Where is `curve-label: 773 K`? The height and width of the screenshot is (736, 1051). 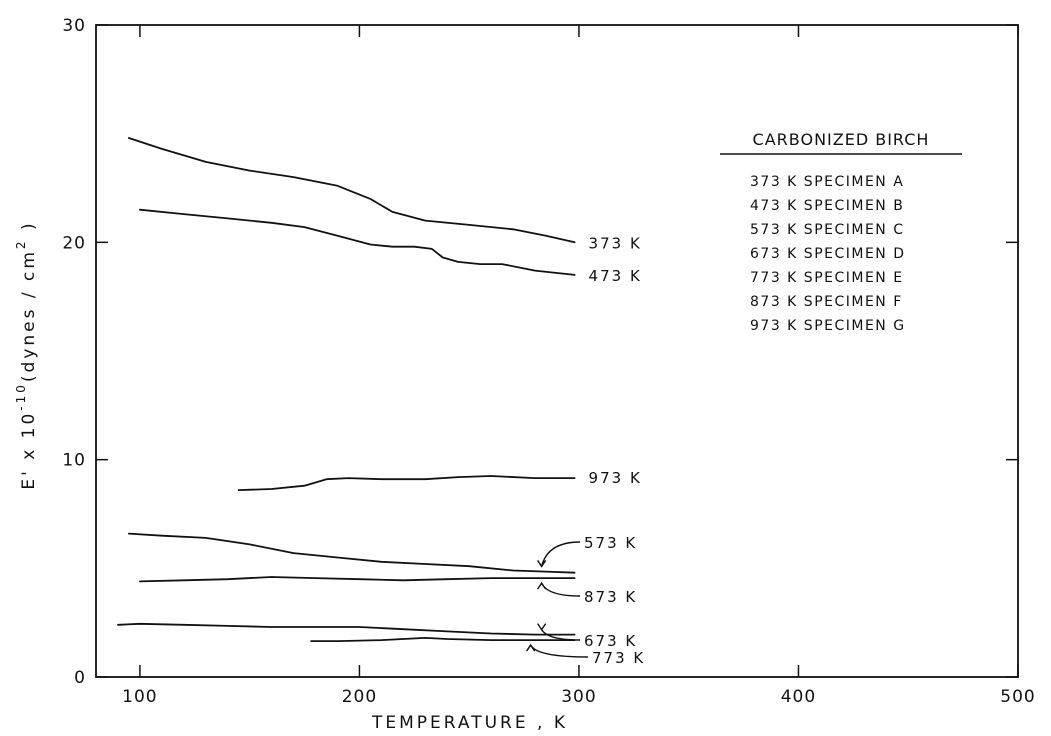 curve-label: 773 K is located at coordinates (618, 658).